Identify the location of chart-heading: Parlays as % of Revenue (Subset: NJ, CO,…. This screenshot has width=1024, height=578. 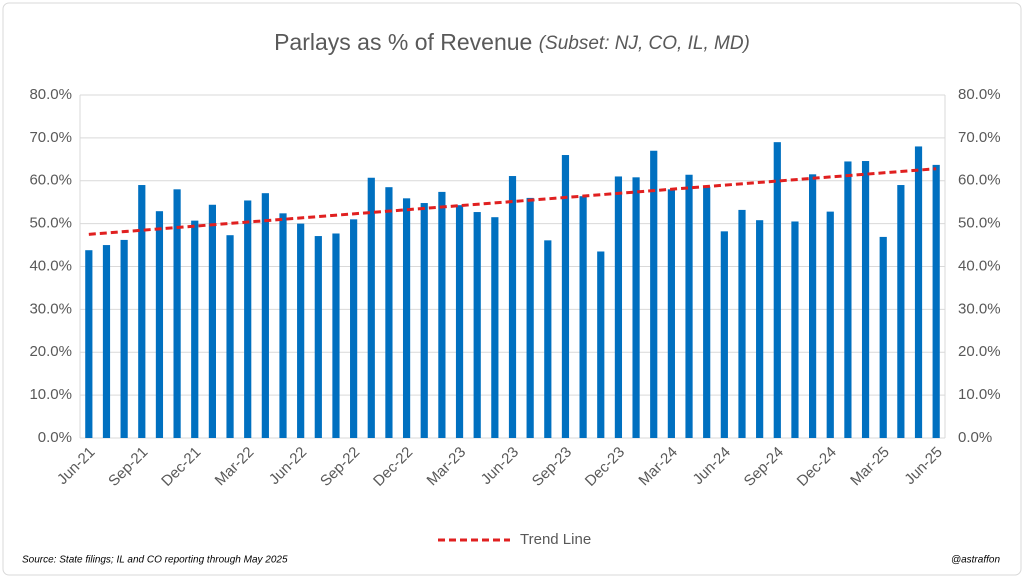
(512, 42).